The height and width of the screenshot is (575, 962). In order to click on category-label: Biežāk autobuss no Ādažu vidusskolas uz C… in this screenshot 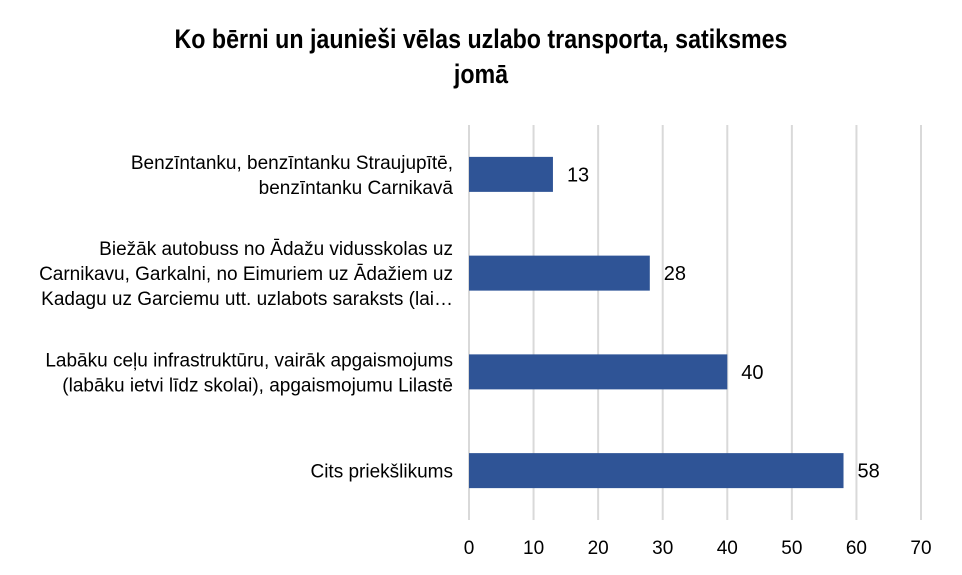, I will do `click(246, 274)`.